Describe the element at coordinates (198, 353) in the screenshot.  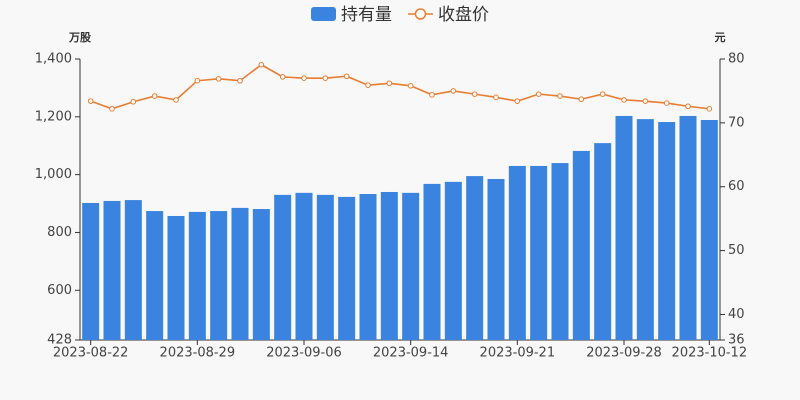
I see `x-tick-label: 2023-08-29` at that location.